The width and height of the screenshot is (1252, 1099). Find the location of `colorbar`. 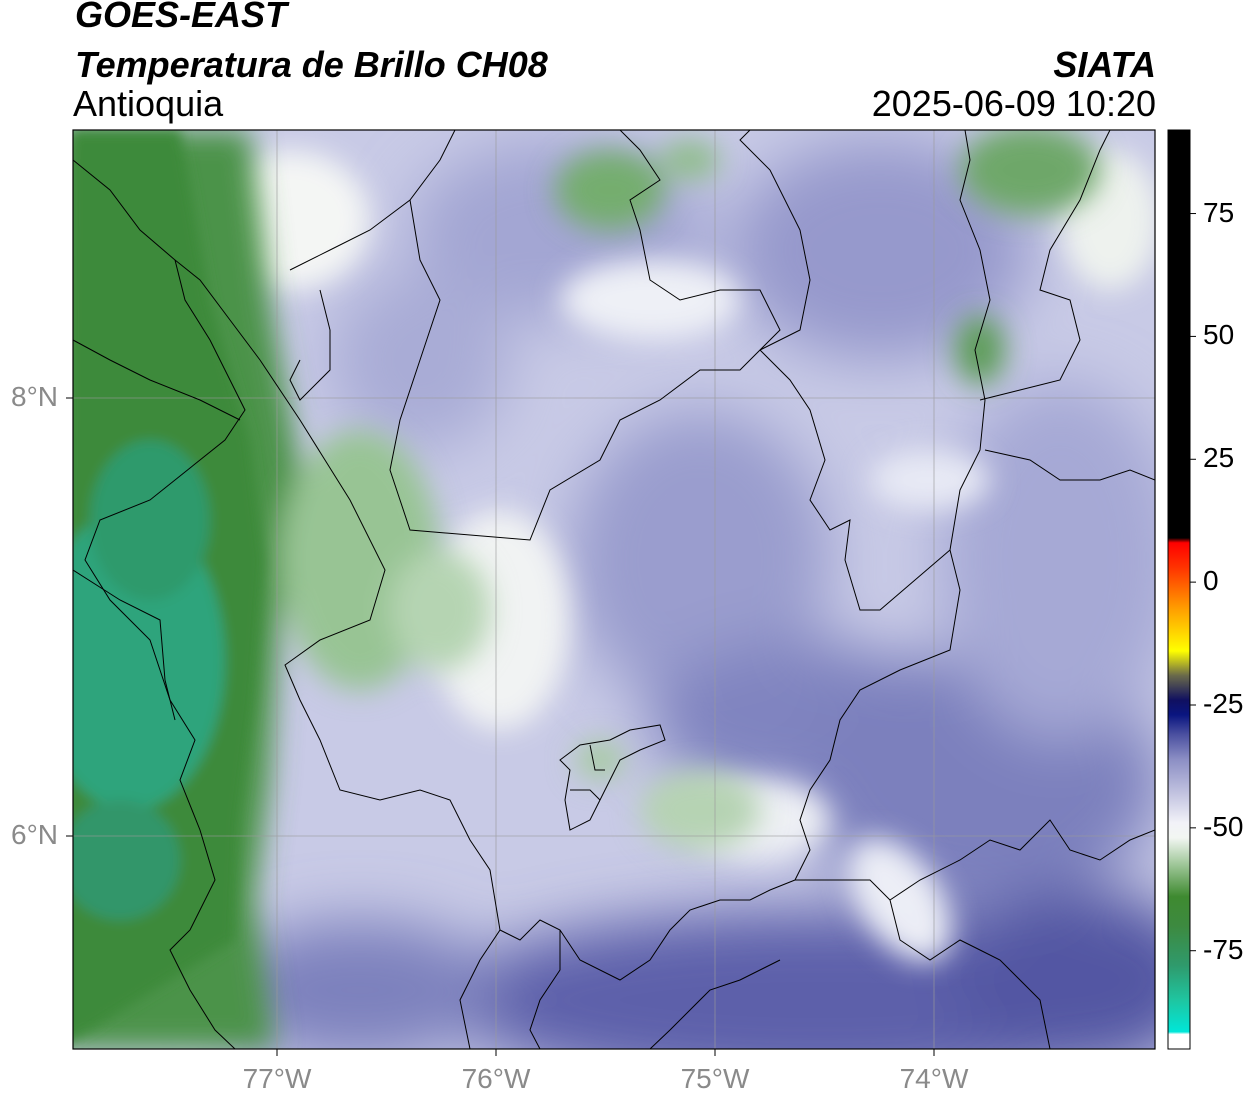

colorbar is located at coordinates (1179, 589).